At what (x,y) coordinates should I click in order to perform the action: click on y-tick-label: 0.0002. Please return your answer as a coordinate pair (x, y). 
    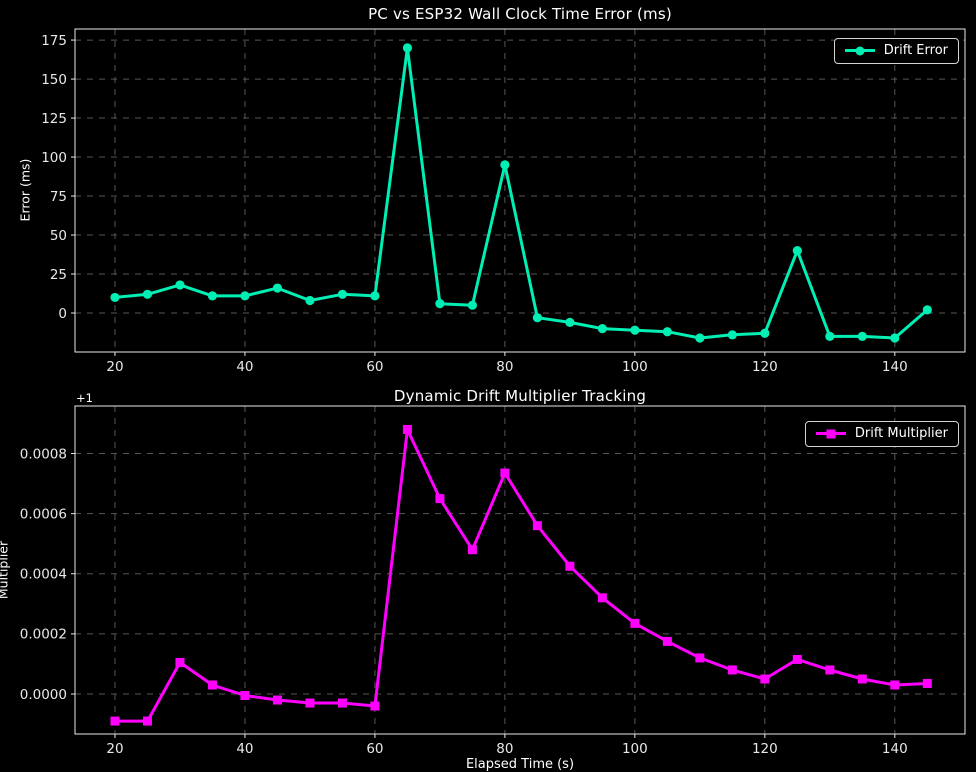
    Looking at the image, I should click on (43, 635).